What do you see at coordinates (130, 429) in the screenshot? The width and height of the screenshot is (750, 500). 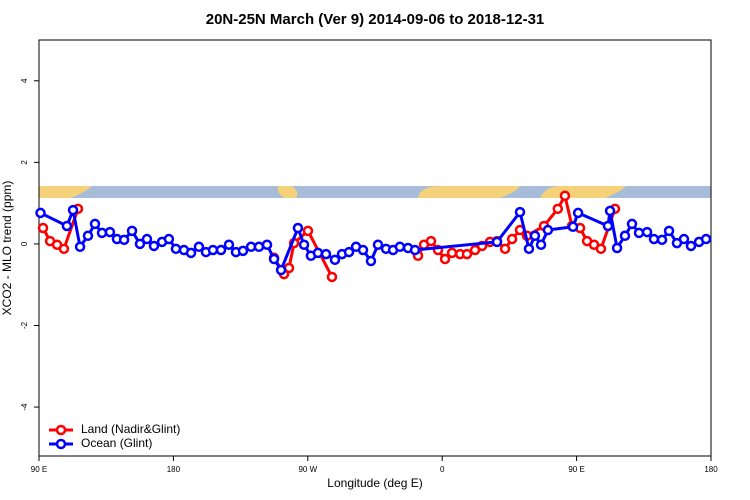 I see `legend-label: Land (Nadir&Glint)` at bounding box center [130, 429].